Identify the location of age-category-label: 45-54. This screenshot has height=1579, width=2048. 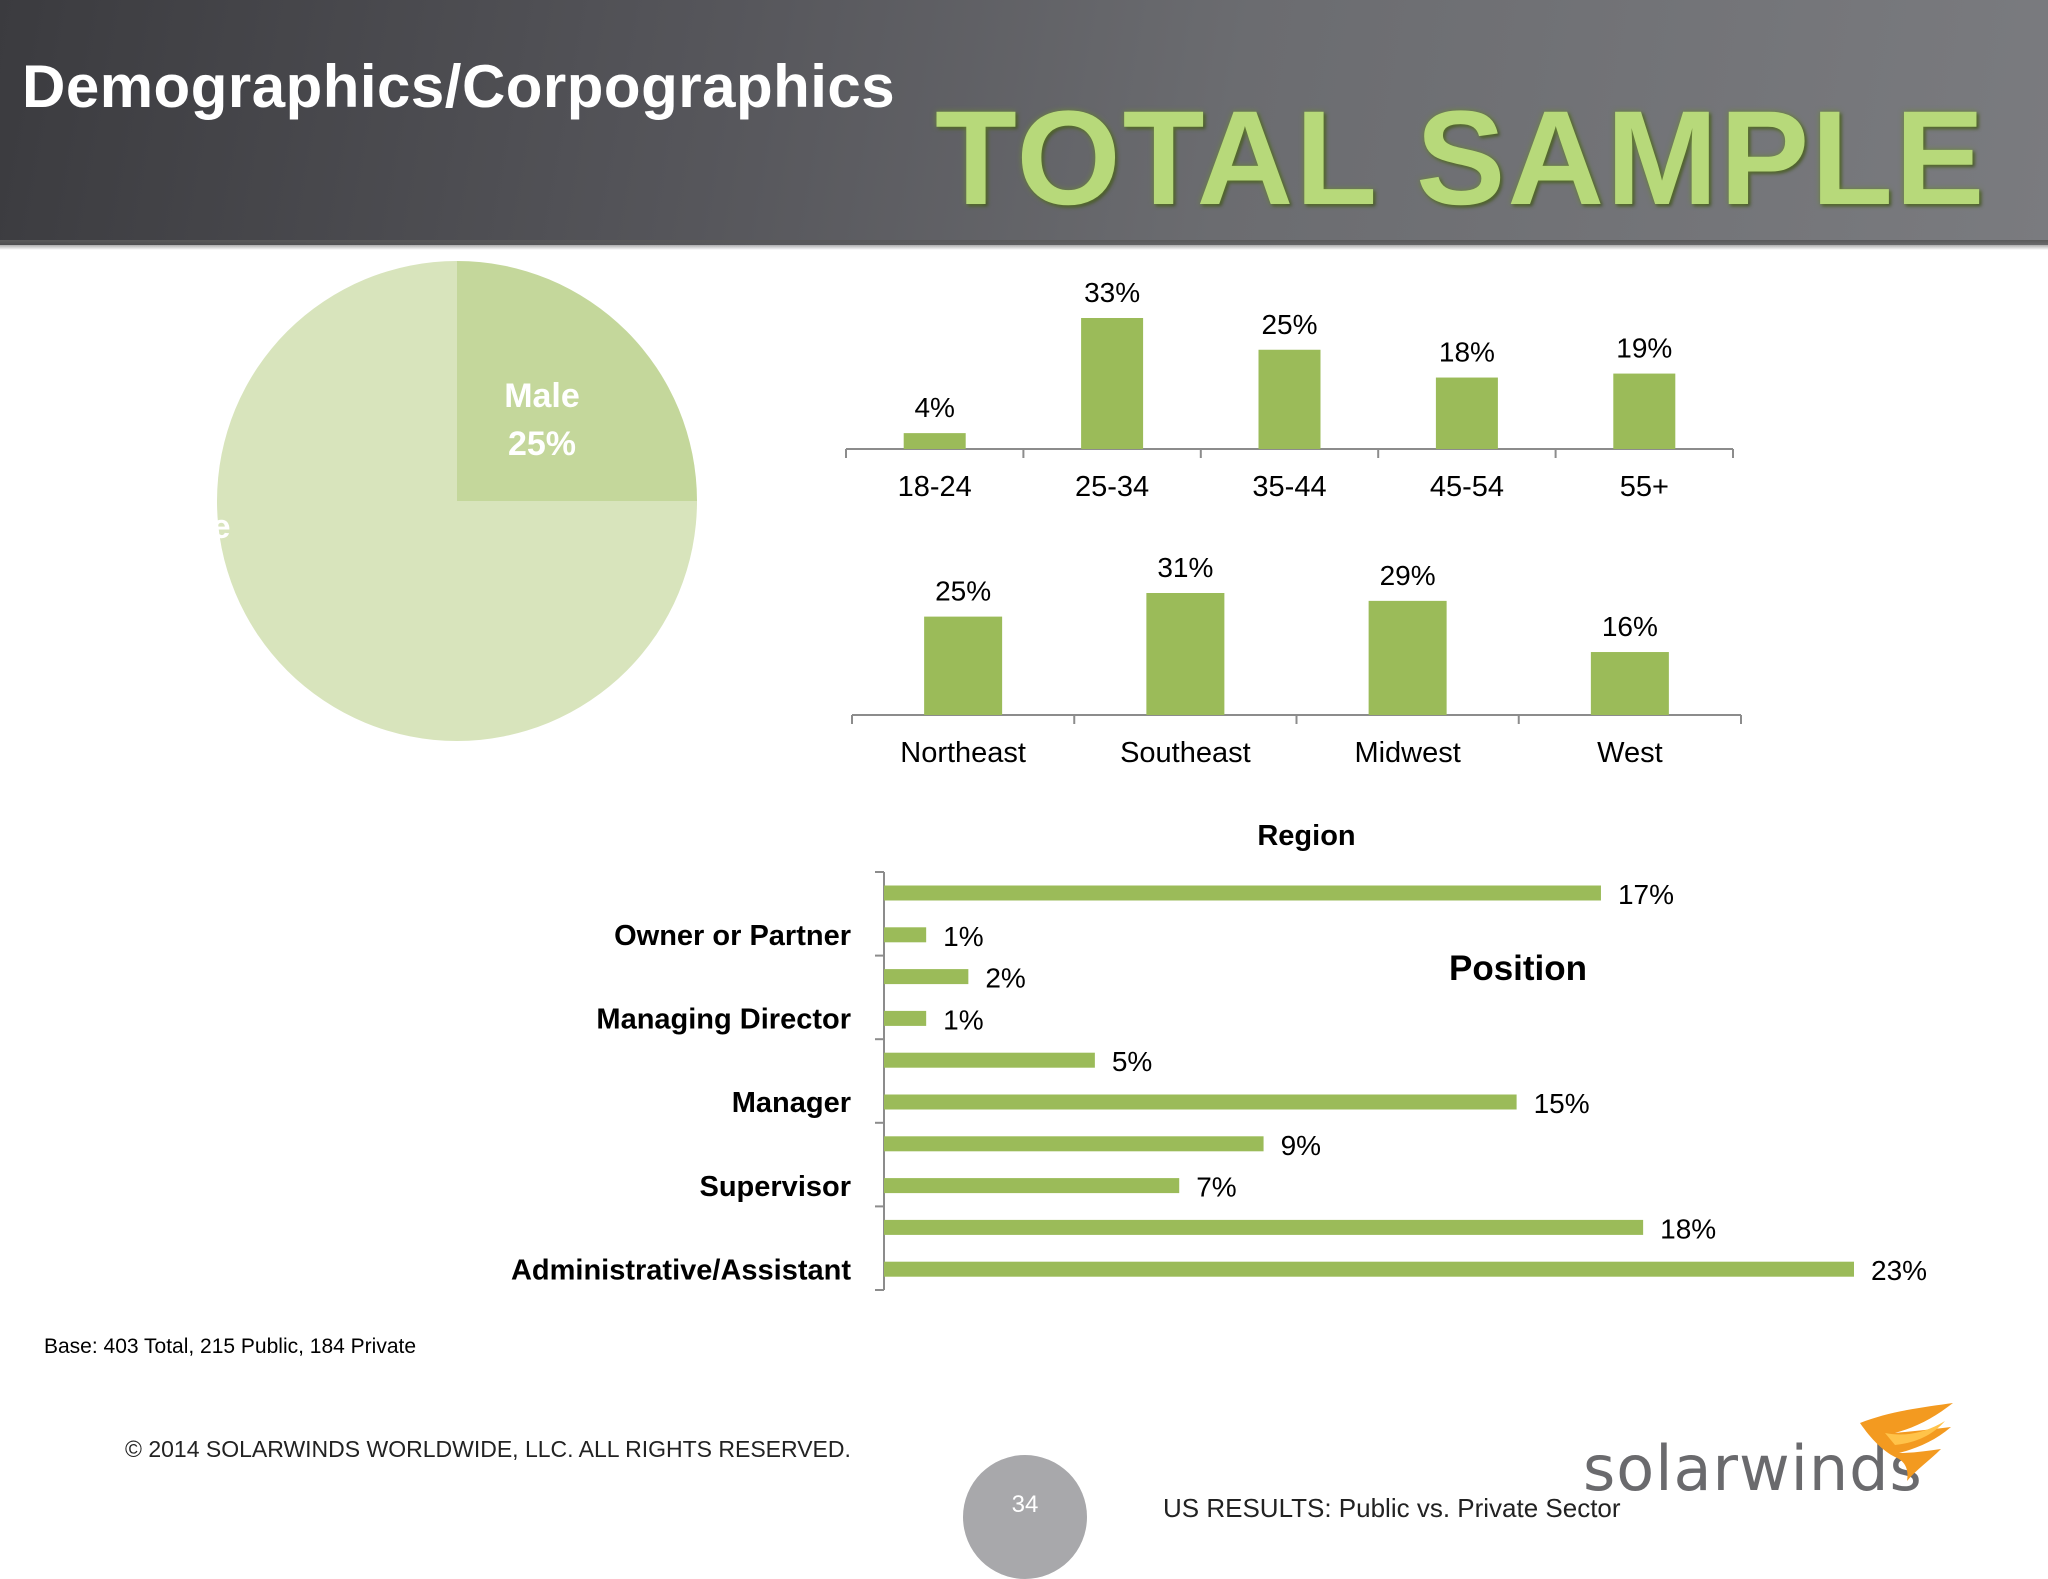
(1467, 487).